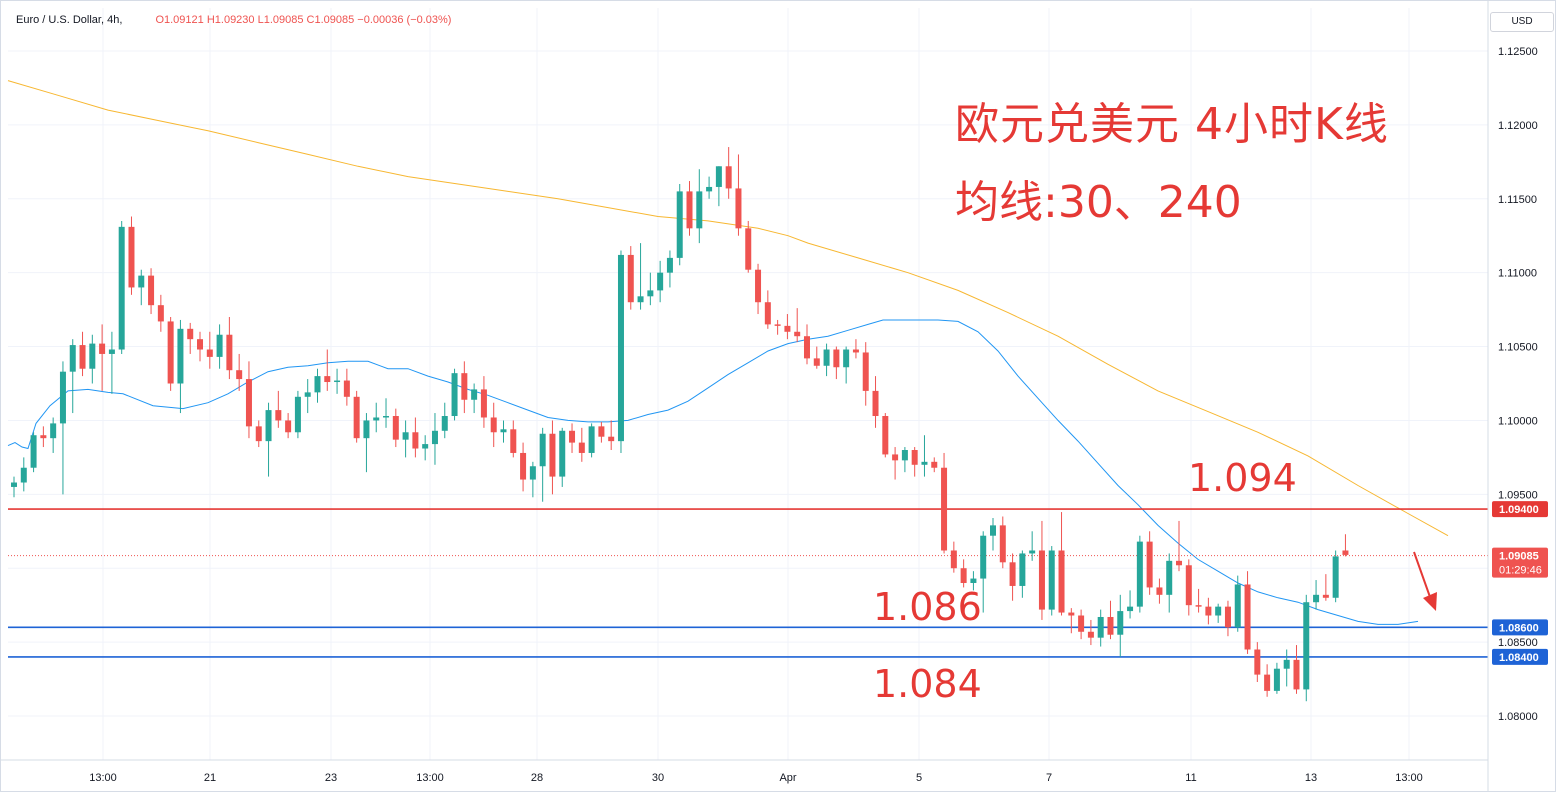 Image resolution: width=1558 pixels, height=794 pixels. Describe the element at coordinates (1311, 778) in the screenshot. I see `x-tick-label: 13` at that location.